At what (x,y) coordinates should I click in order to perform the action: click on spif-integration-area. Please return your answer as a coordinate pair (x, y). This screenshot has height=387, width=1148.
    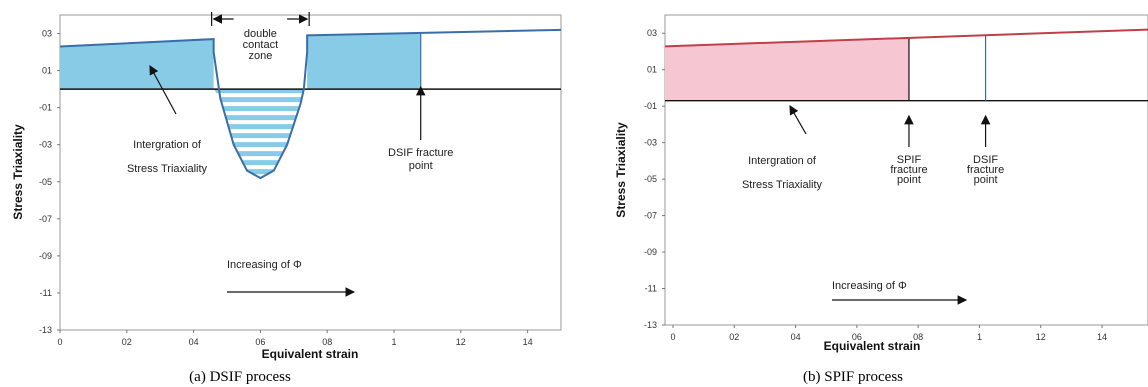
    Looking at the image, I should click on (787, 69).